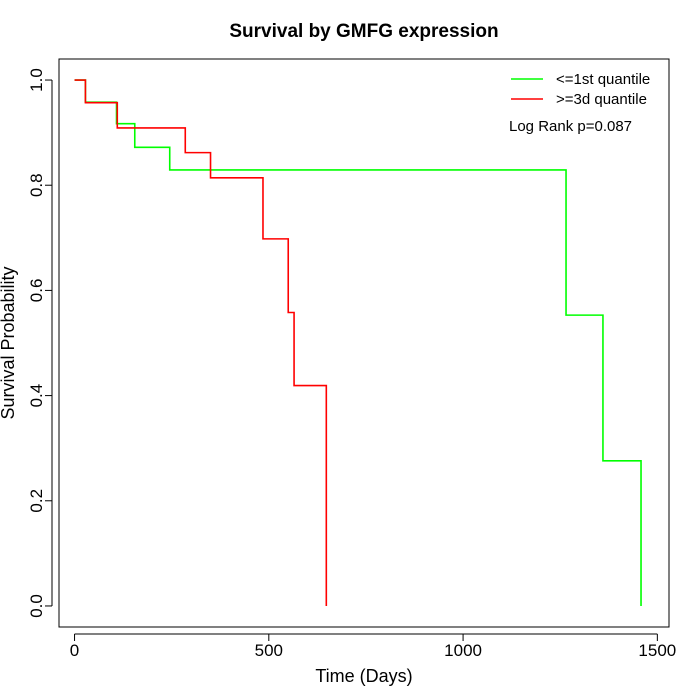 The image size is (700, 700). I want to click on y-tick-label: 0.2, so click(36, 501).